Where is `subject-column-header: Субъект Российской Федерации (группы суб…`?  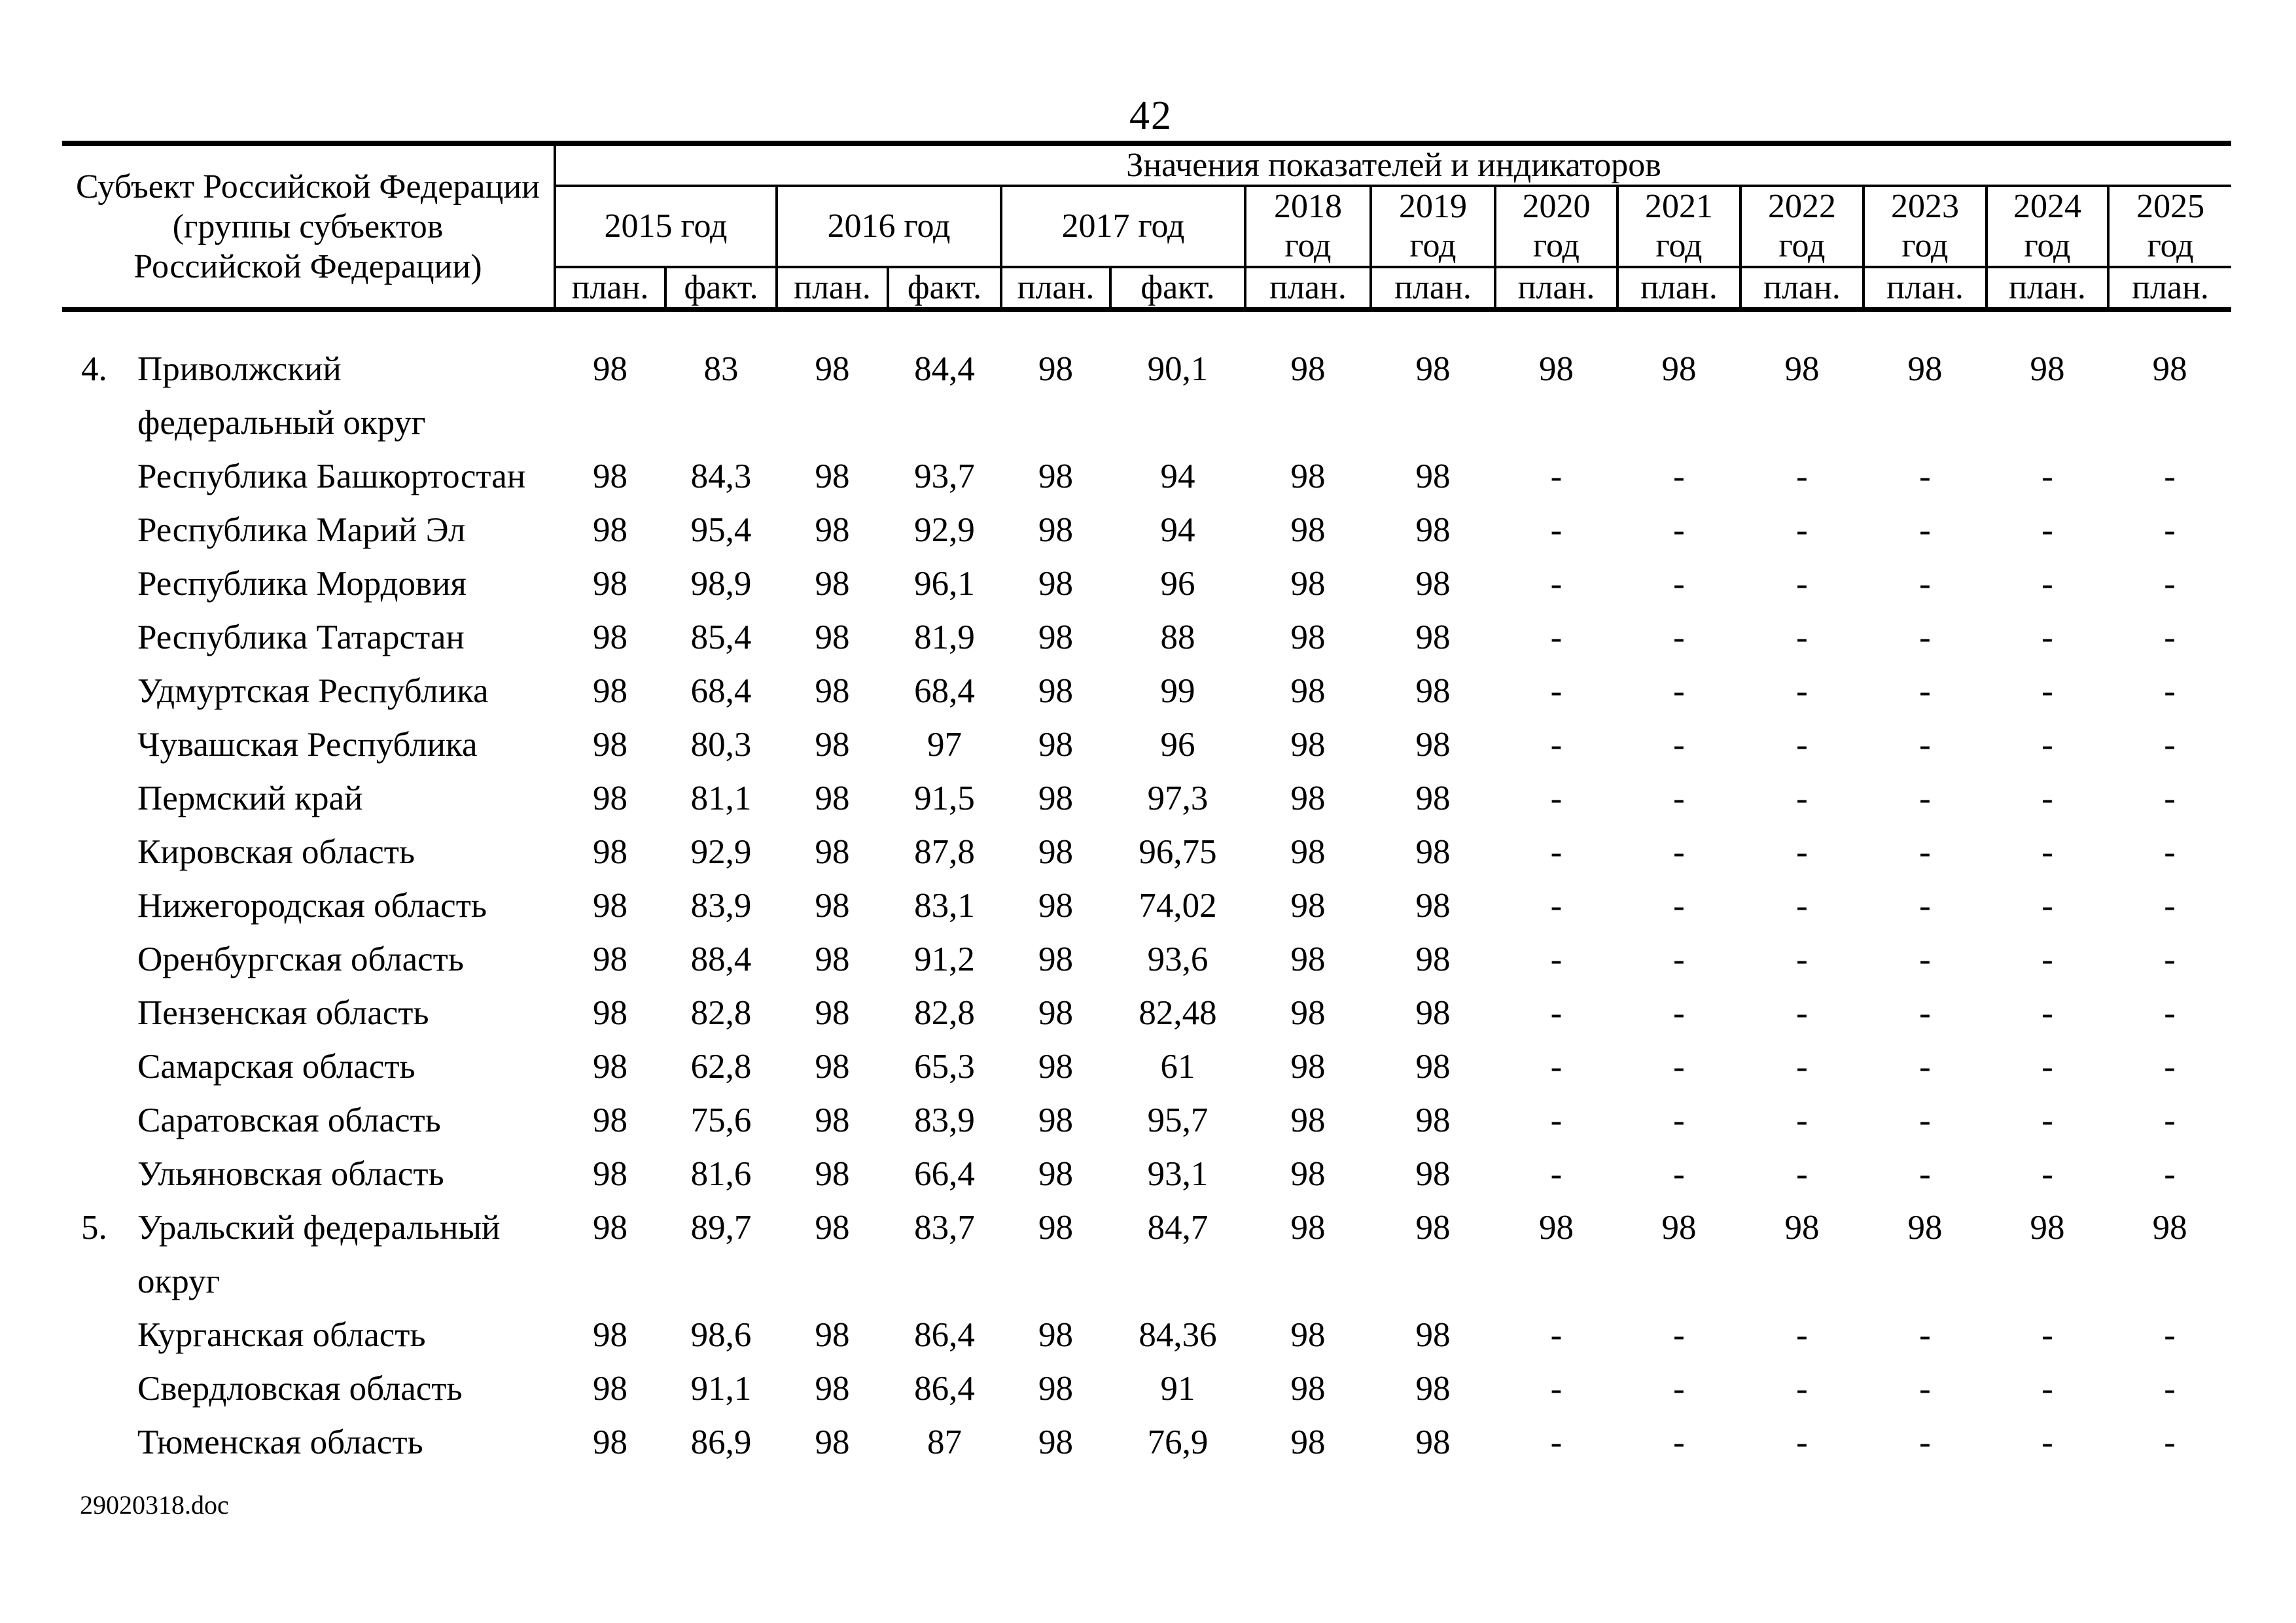
subject-column-header: Субъект Российской Федерации (группы суб… is located at coordinates (309, 227).